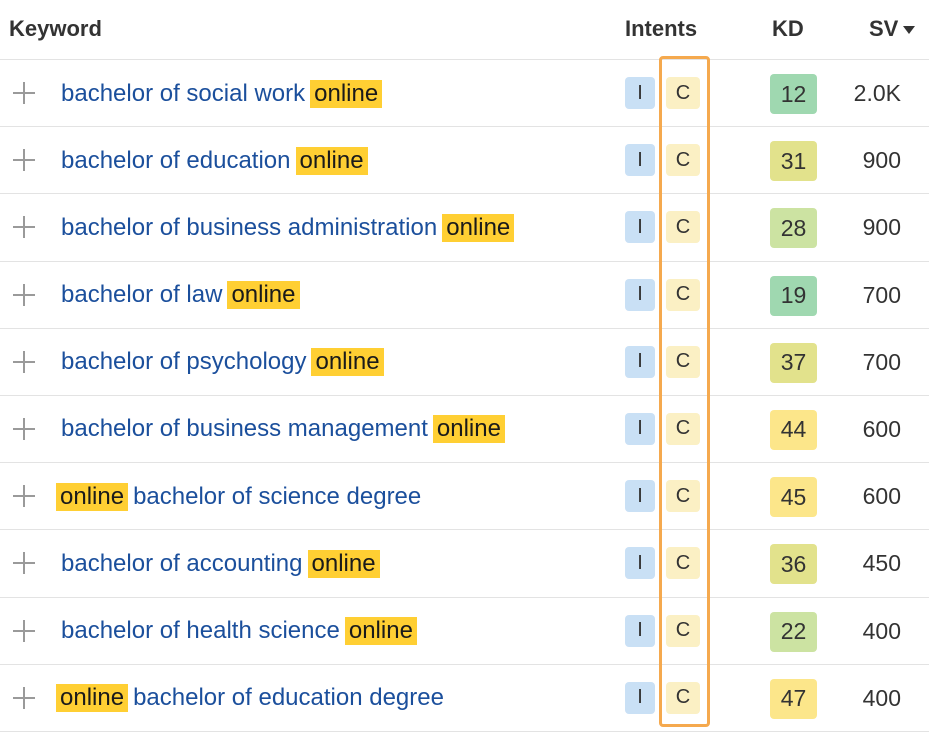 The width and height of the screenshot is (929, 740). Describe the element at coordinates (884, 28) in the screenshot. I see `sv-column-label: SV` at that location.